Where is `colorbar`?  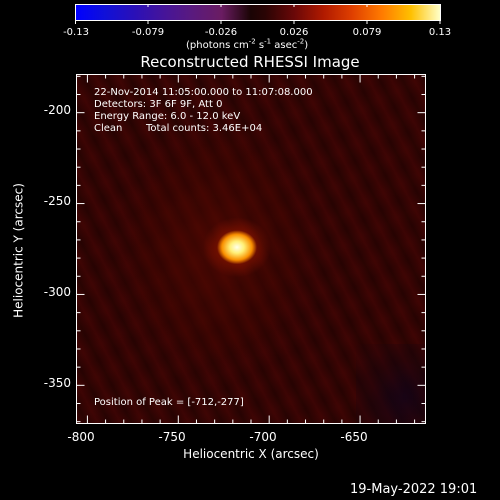
colorbar is located at coordinates (258, 12).